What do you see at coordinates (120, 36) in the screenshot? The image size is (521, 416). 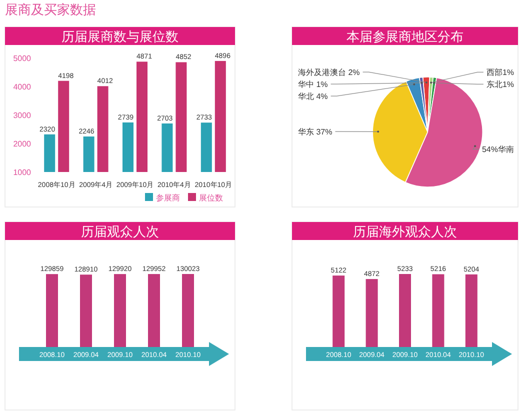 I see `chart-title: 历届展商数与展位数` at bounding box center [120, 36].